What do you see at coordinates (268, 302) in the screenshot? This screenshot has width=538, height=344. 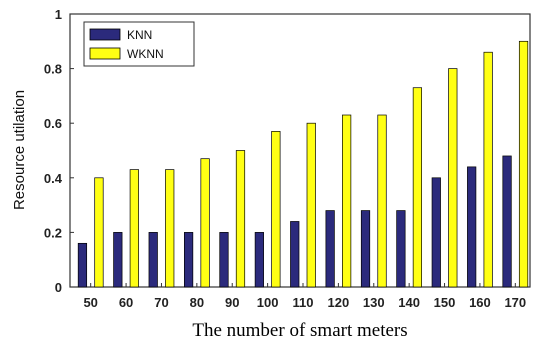 I see `x-tick-label: 100` at bounding box center [268, 302].